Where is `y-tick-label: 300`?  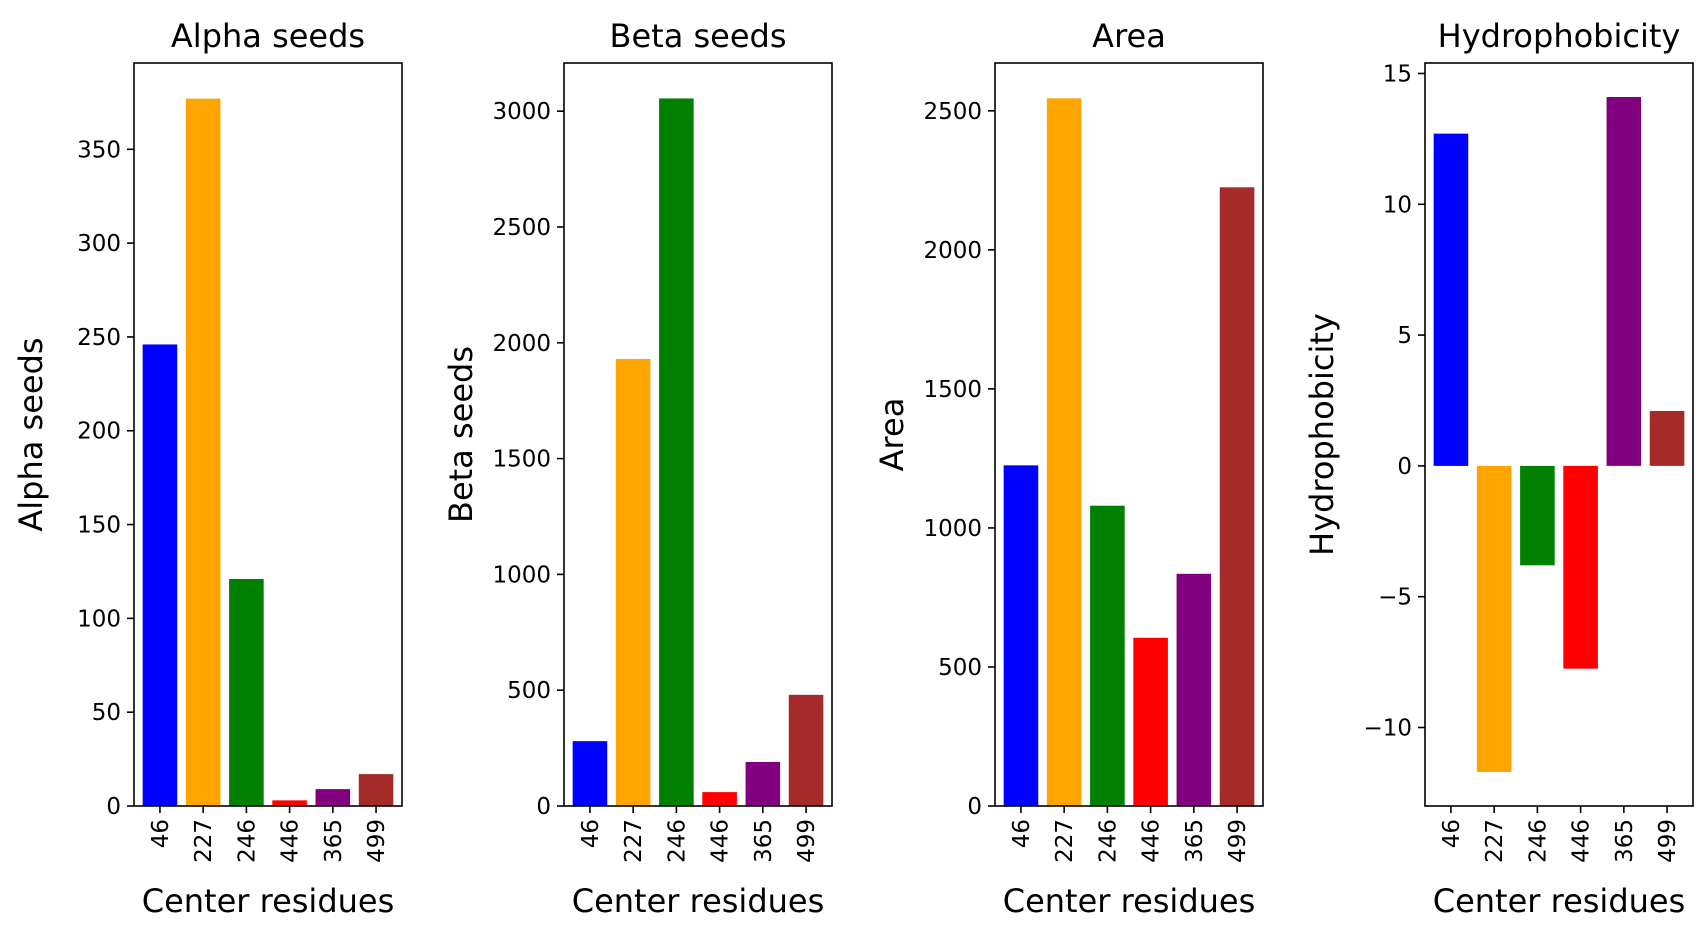 y-tick-label: 300 is located at coordinates (99, 244).